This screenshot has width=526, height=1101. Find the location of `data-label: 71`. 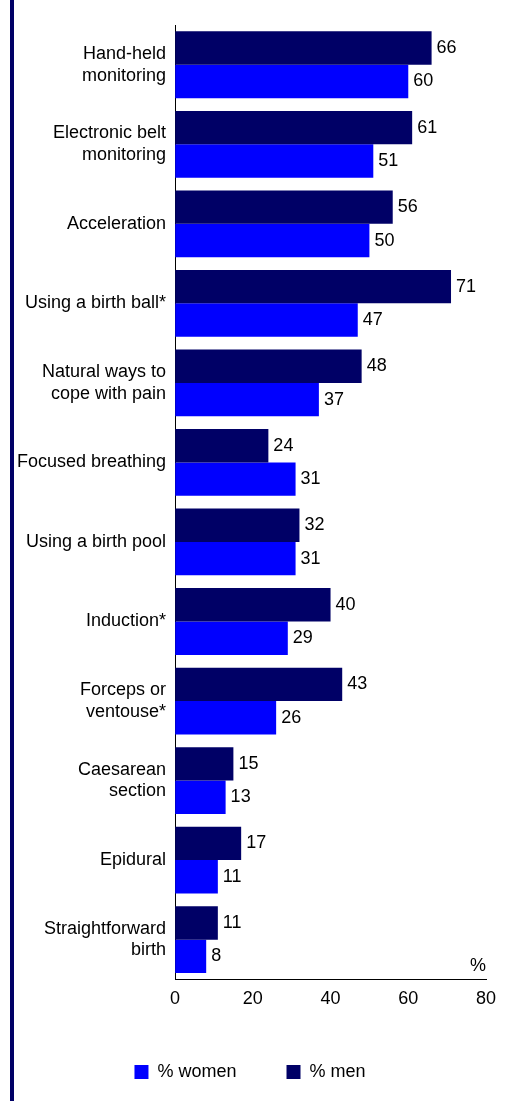

data-label: 71 is located at coordinates (466, 285).